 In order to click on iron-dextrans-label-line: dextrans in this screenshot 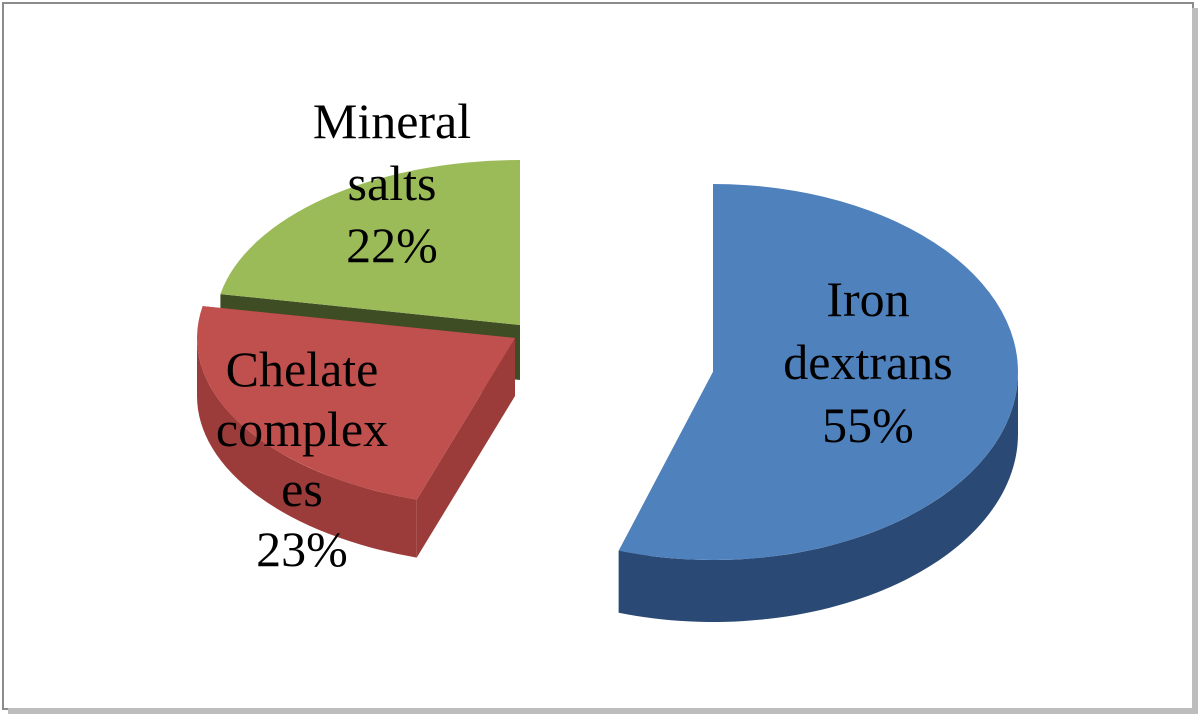, I will do `click(867, 362)`.